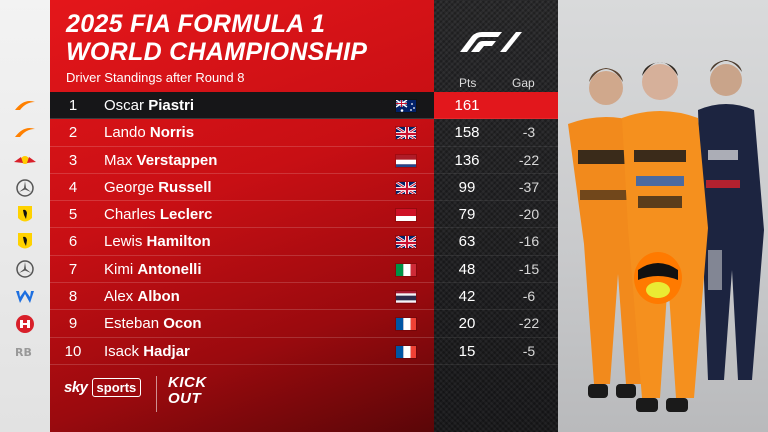 This screenshot has width=768, height=432. I want to click on svg-text: RB, so click(23, 352).